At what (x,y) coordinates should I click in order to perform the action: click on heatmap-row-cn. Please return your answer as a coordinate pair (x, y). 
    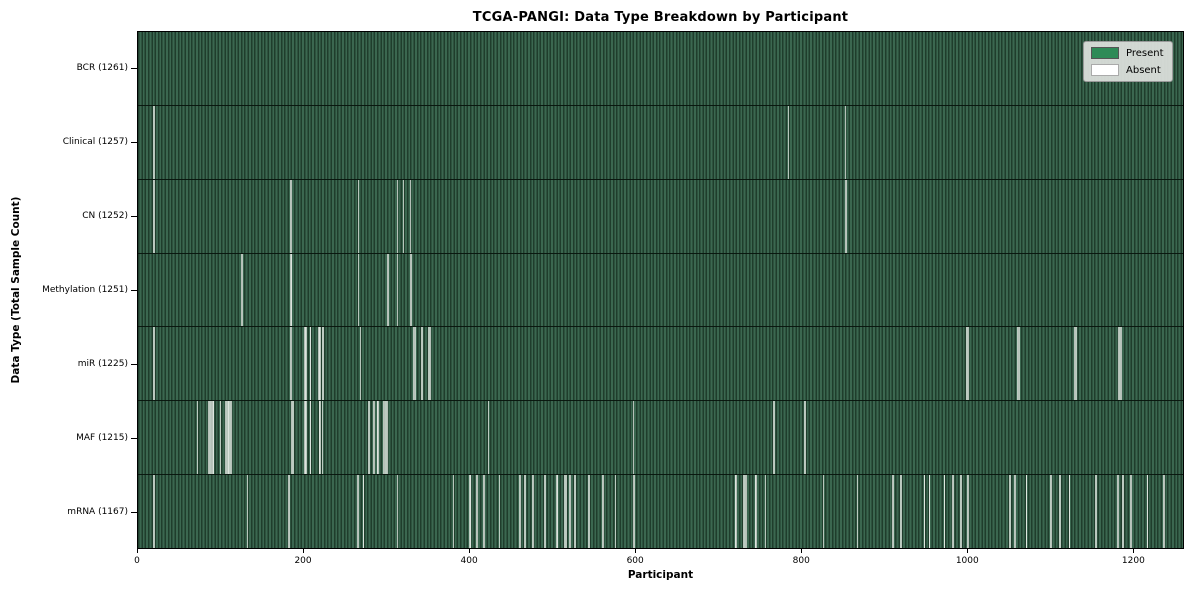
    Looking at the image, I should click on (660, 216).